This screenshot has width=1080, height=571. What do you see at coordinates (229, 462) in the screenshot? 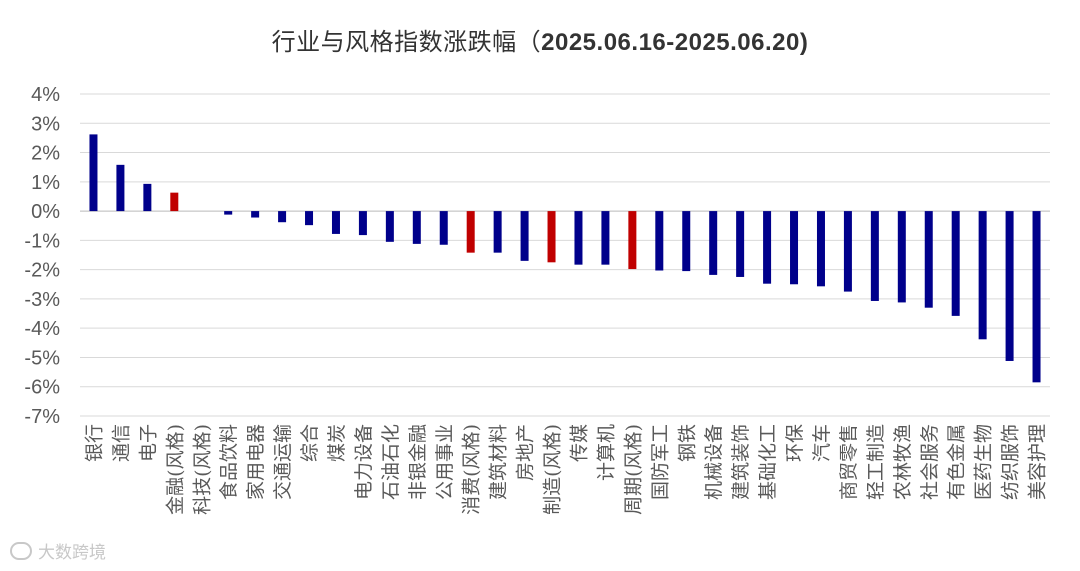
I see `x-category-label: 食品饮料` at bounding box center [229, 462].